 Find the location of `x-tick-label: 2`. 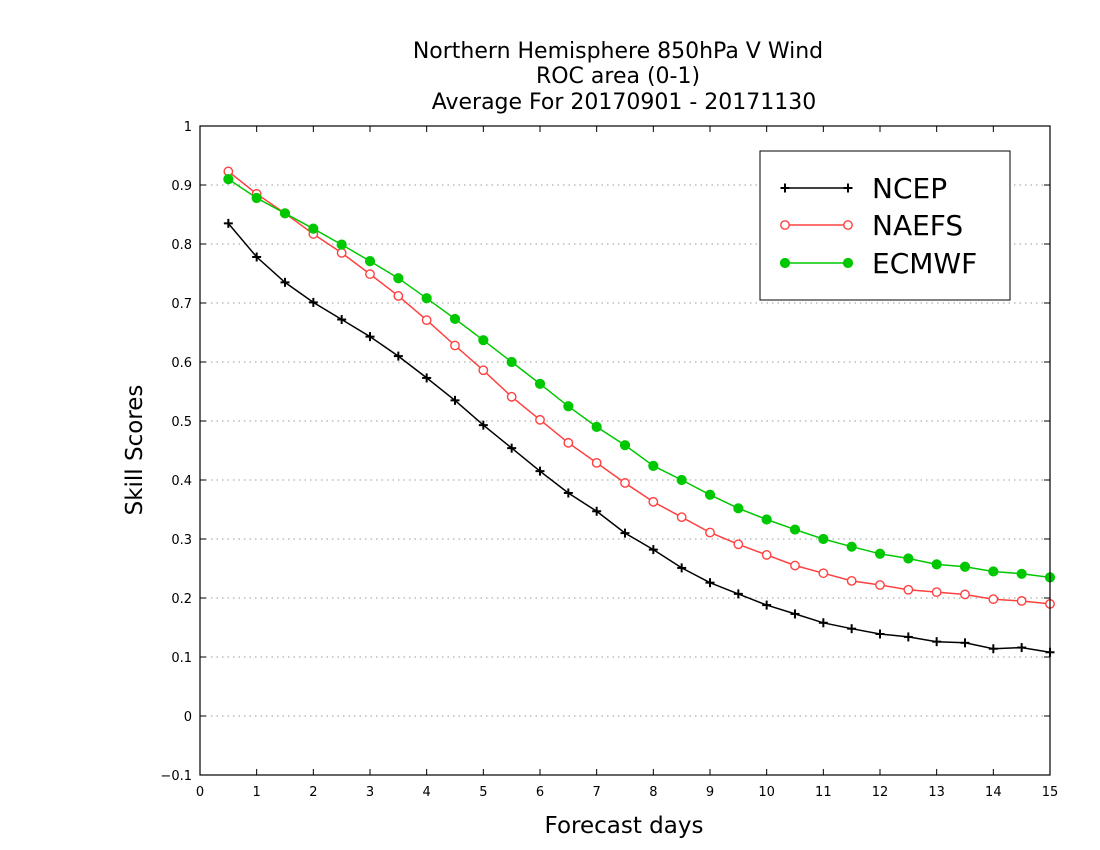

x-tick-label: 2 is located at coordinates (313, 792).